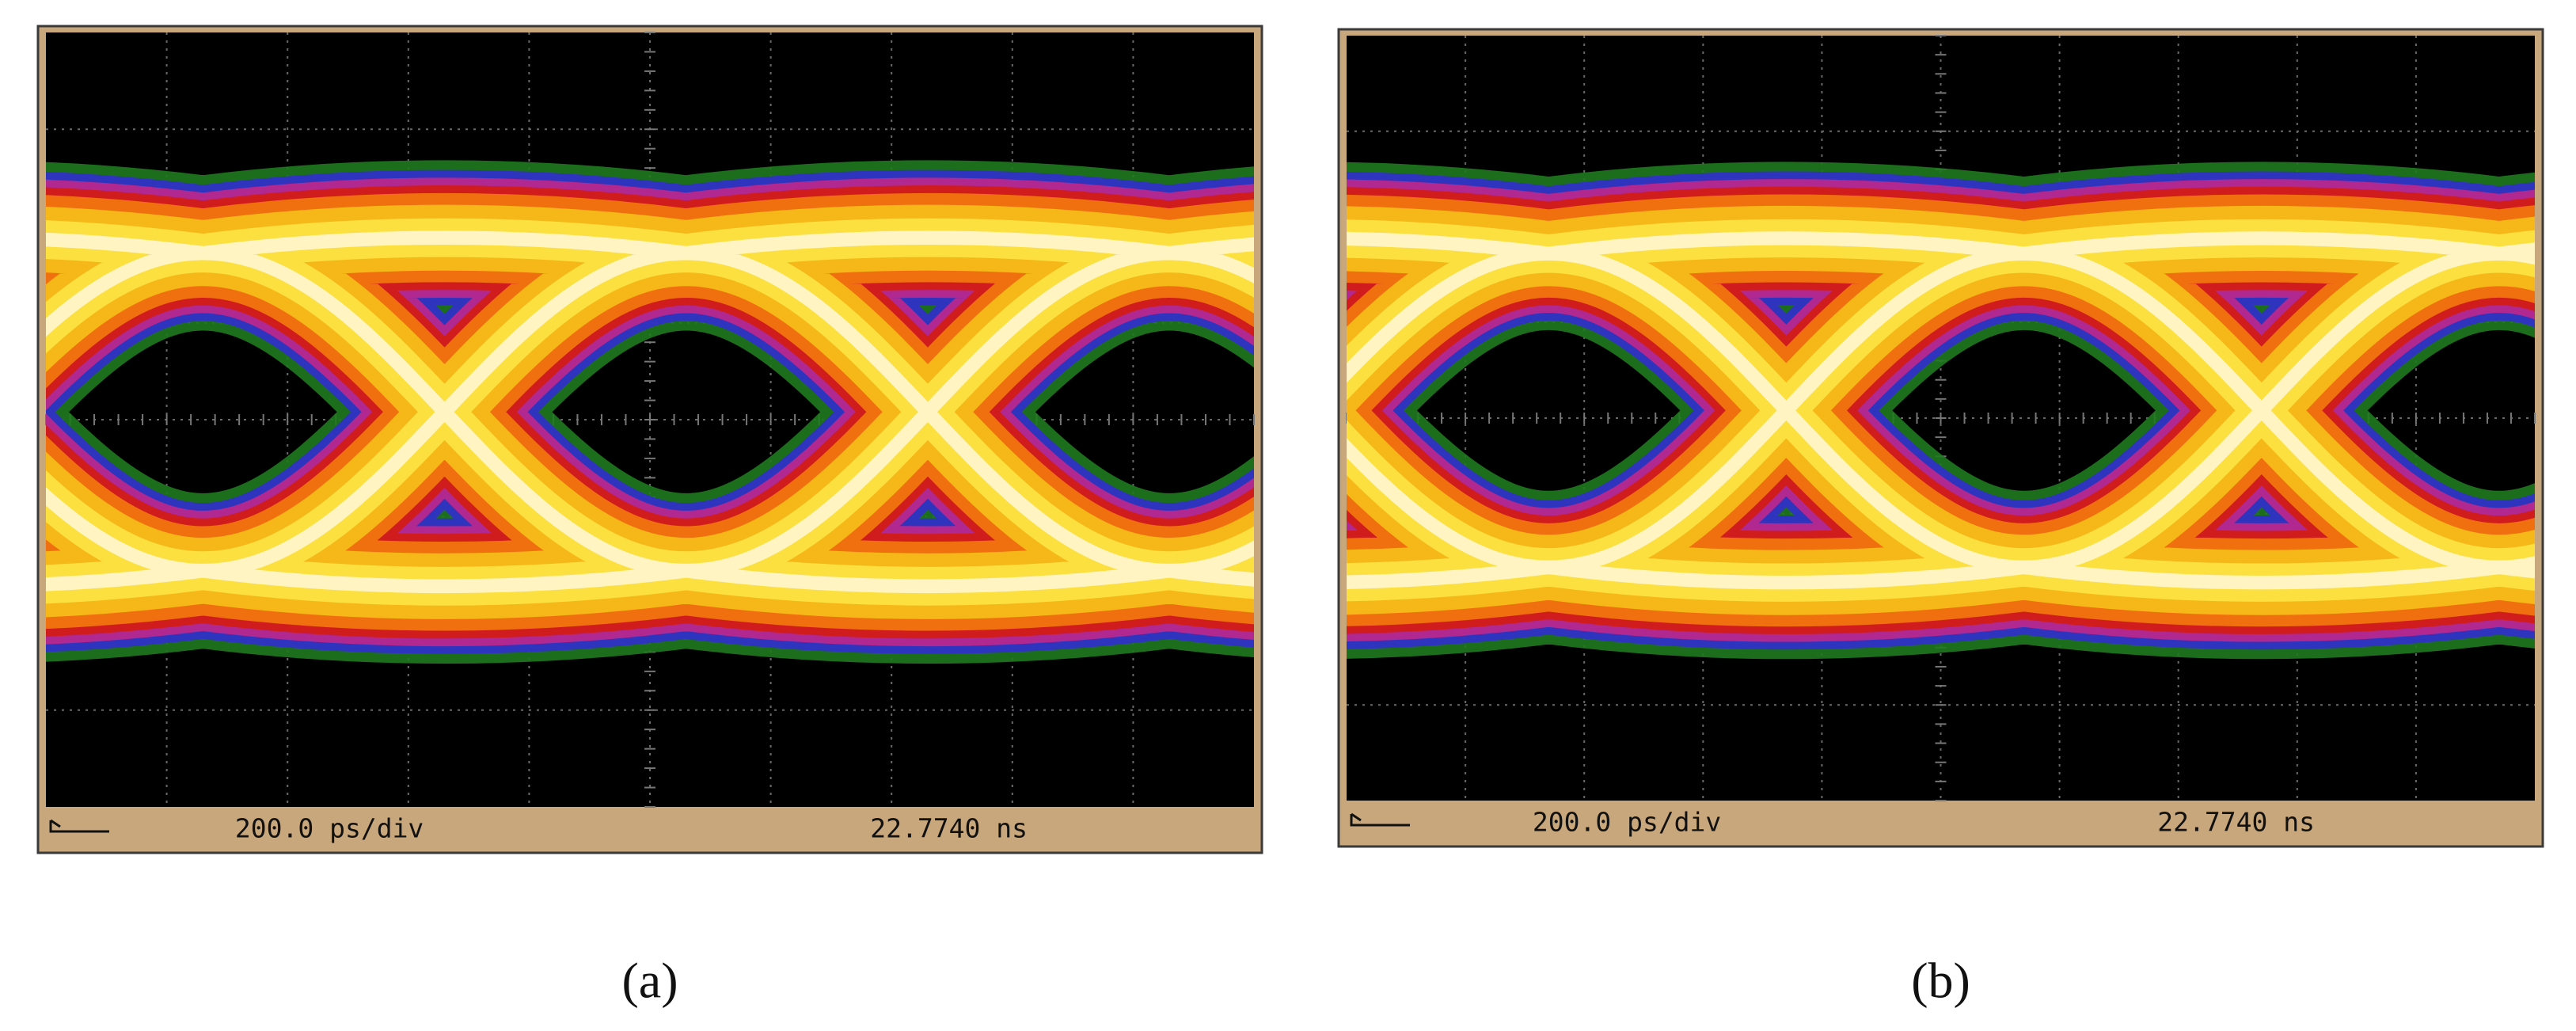 Image resolution: width=2576 pixels, height=1031 pixels. Describe the element at coordinates (1941, 981) in the screenshot. I see `panel-caption: (b)` at that location.